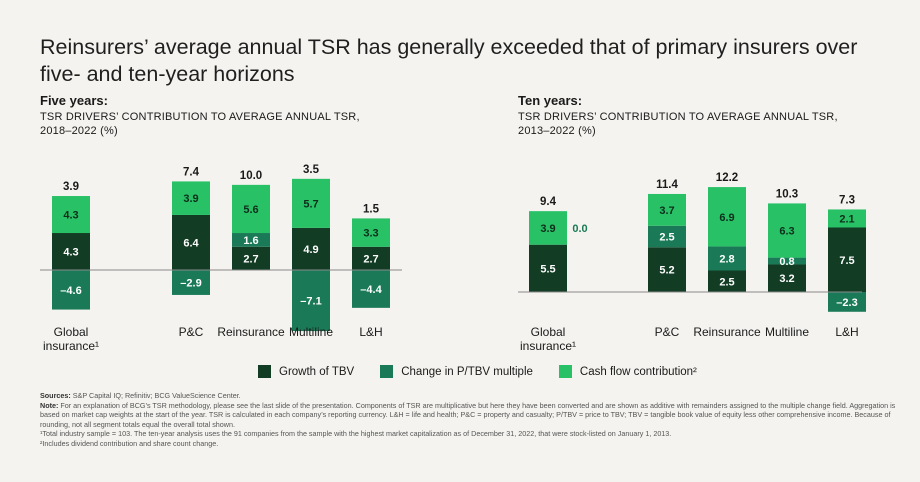 The height and width of the screenshot is (482, 920). Describe the element at coordinates (74, 100) in the screenshot. I see `five-year-title: Five years:` at that location.